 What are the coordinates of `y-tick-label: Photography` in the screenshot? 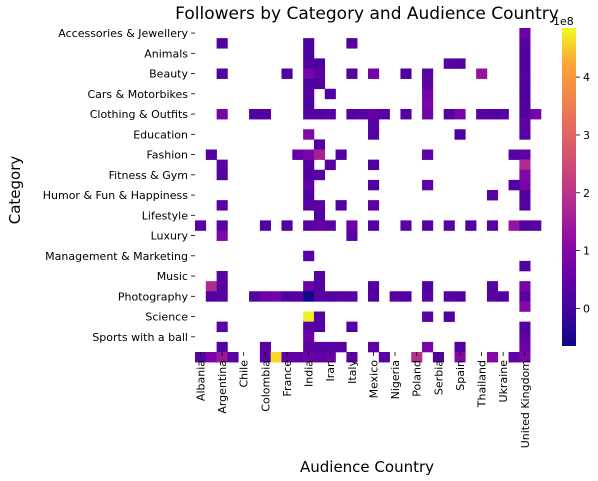 It's located at (153, 296).